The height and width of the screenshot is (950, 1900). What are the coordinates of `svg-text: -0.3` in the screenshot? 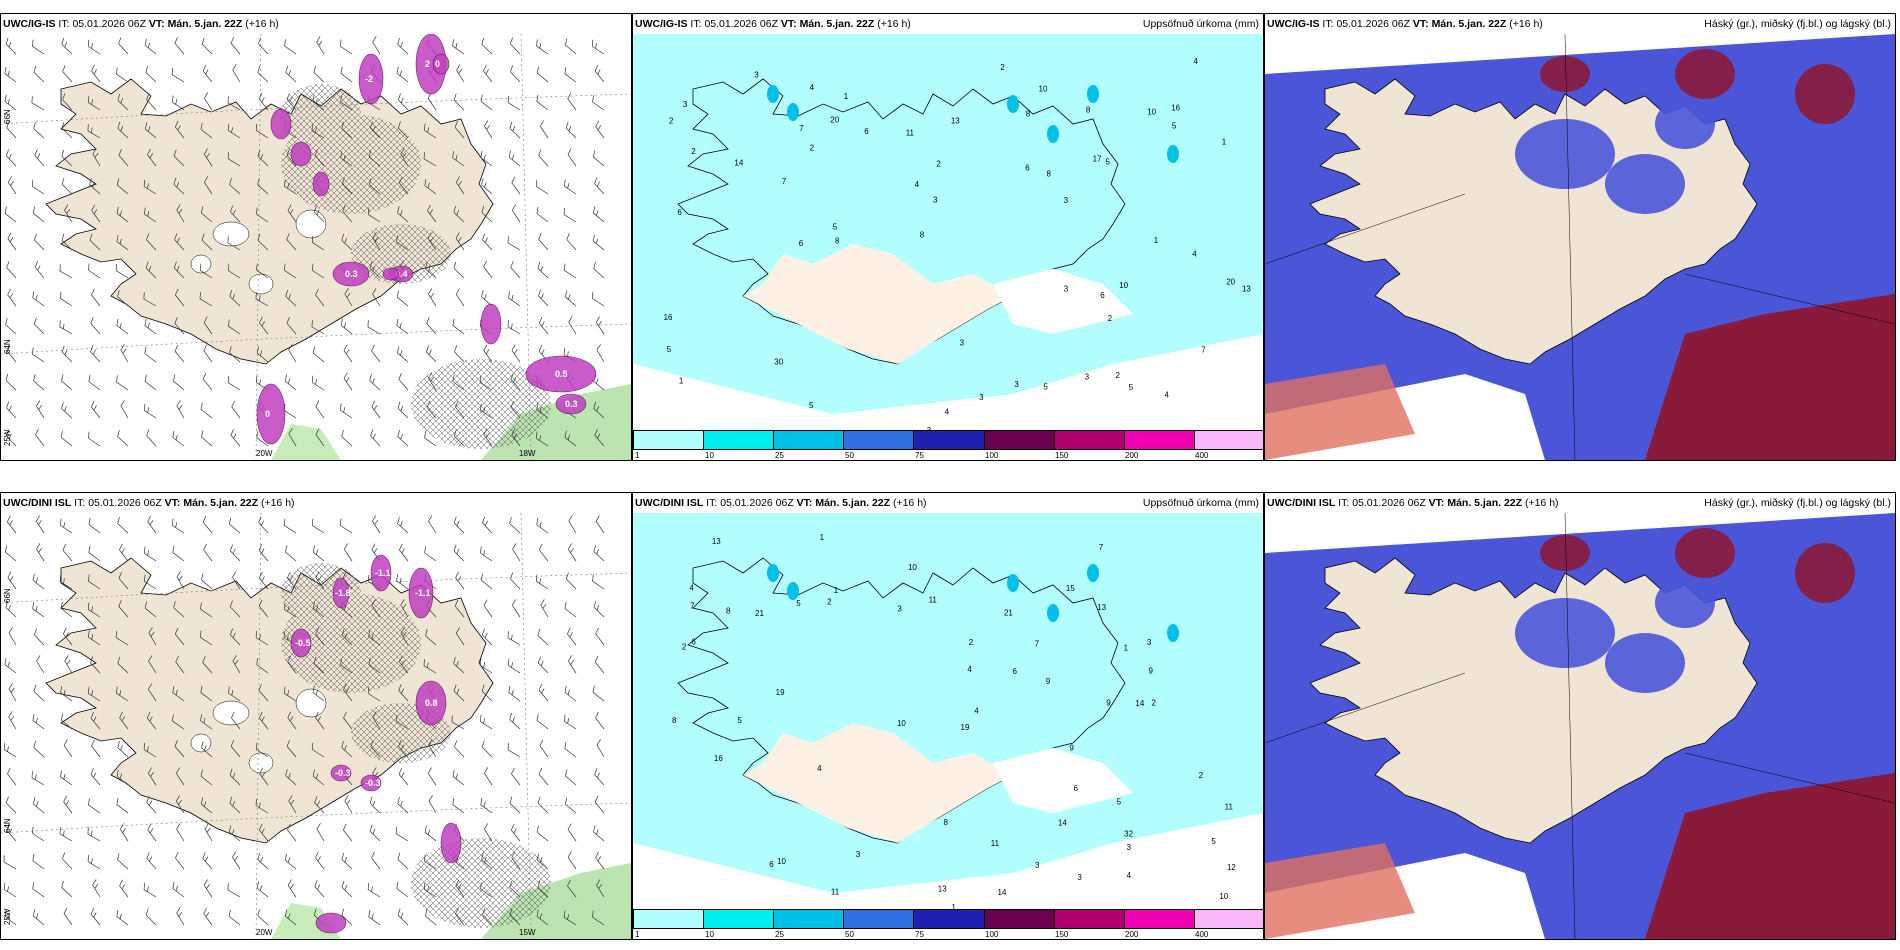 It's located at (343, 773).